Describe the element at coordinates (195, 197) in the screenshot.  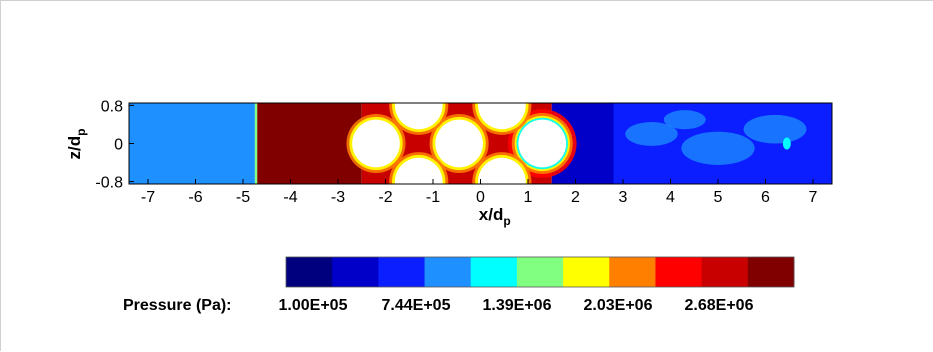
I see `x-tick-label: -6` at that location.